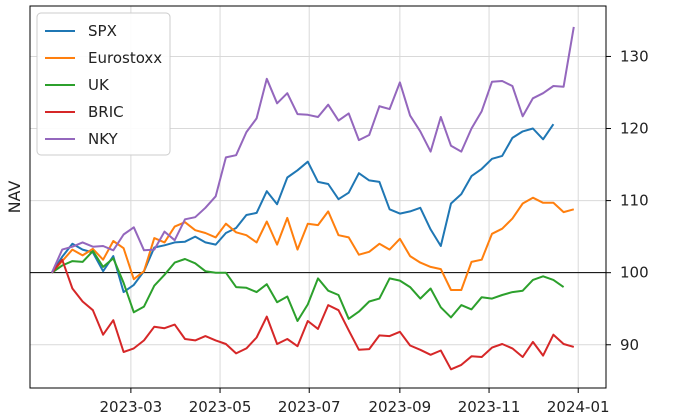 The image size is (678, 420). I want to click on legend-label-nky: NKY, so click(103, 139).